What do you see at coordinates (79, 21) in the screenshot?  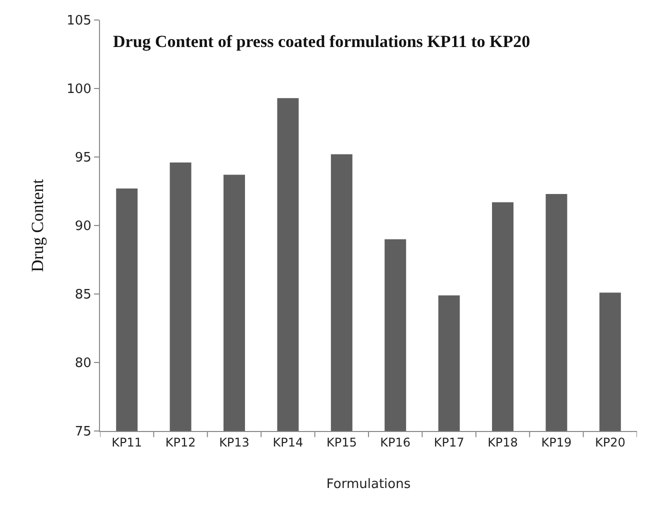 I see `y-tick-label: 105` at bounding box center [79, 21].